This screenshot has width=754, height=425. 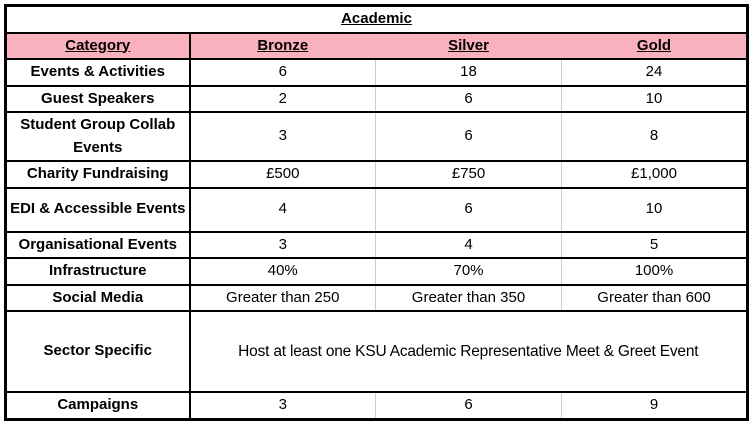 What do you see at coordinates (468, 174) in the screenshot?
I see `cell-silver: £750` at bounding box center [468, 174].